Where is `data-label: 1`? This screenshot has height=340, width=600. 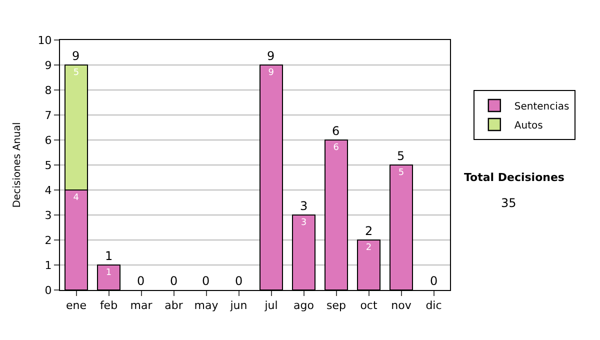 data-label: 1 is located at coordinates (109, 273).